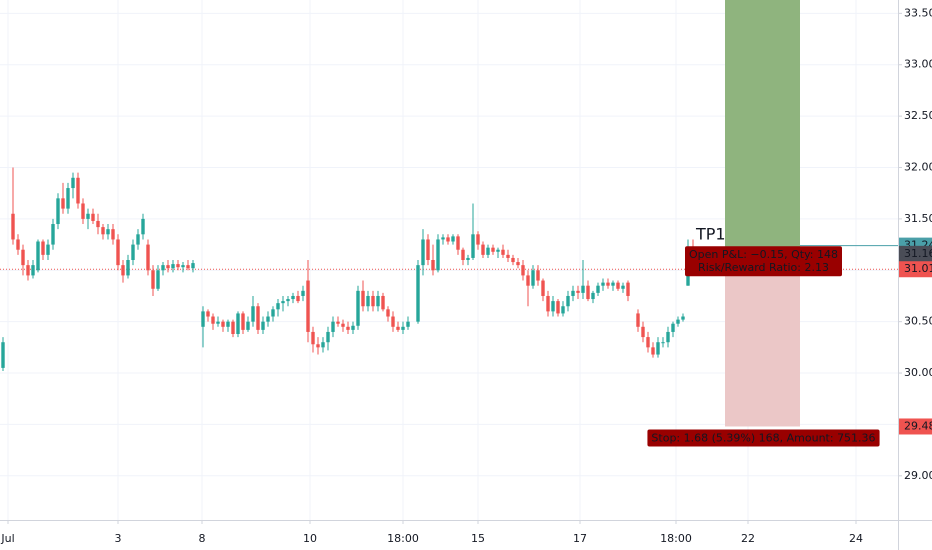 This screenshot has width=932, height=550. I want to click on x-tick-label: 3, so click(118, 538).